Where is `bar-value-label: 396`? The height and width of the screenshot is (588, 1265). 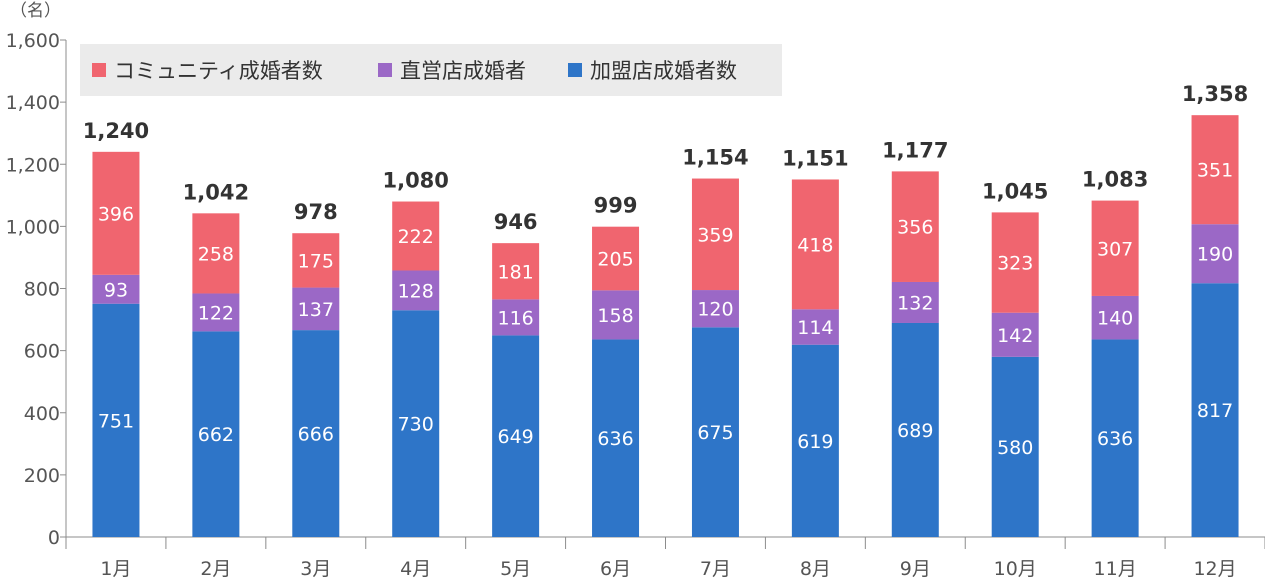
bar-value-label: 396 is located at coordinates (116, 214).